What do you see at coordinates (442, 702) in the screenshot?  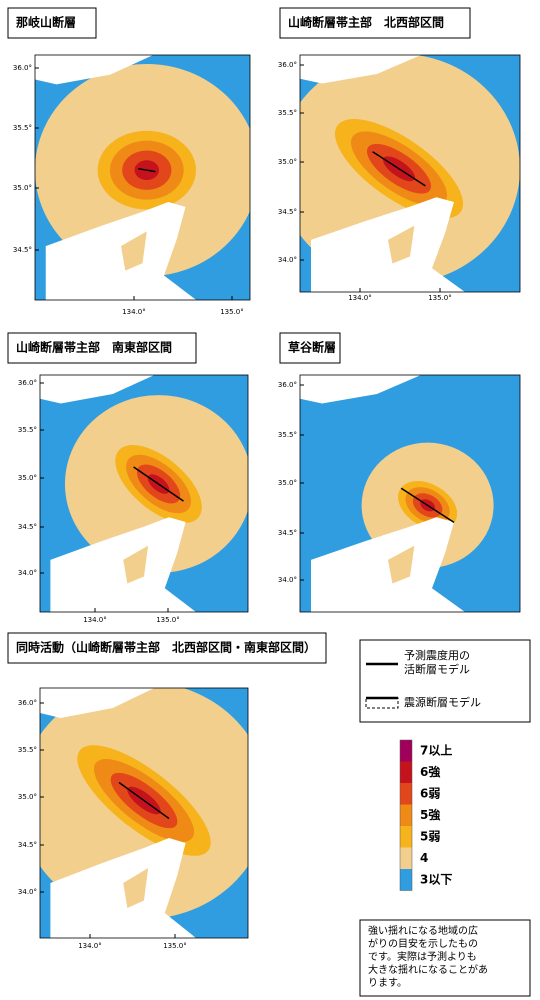 I see `legend-label: 震源断層モデル` at bounding box center [442, 702].